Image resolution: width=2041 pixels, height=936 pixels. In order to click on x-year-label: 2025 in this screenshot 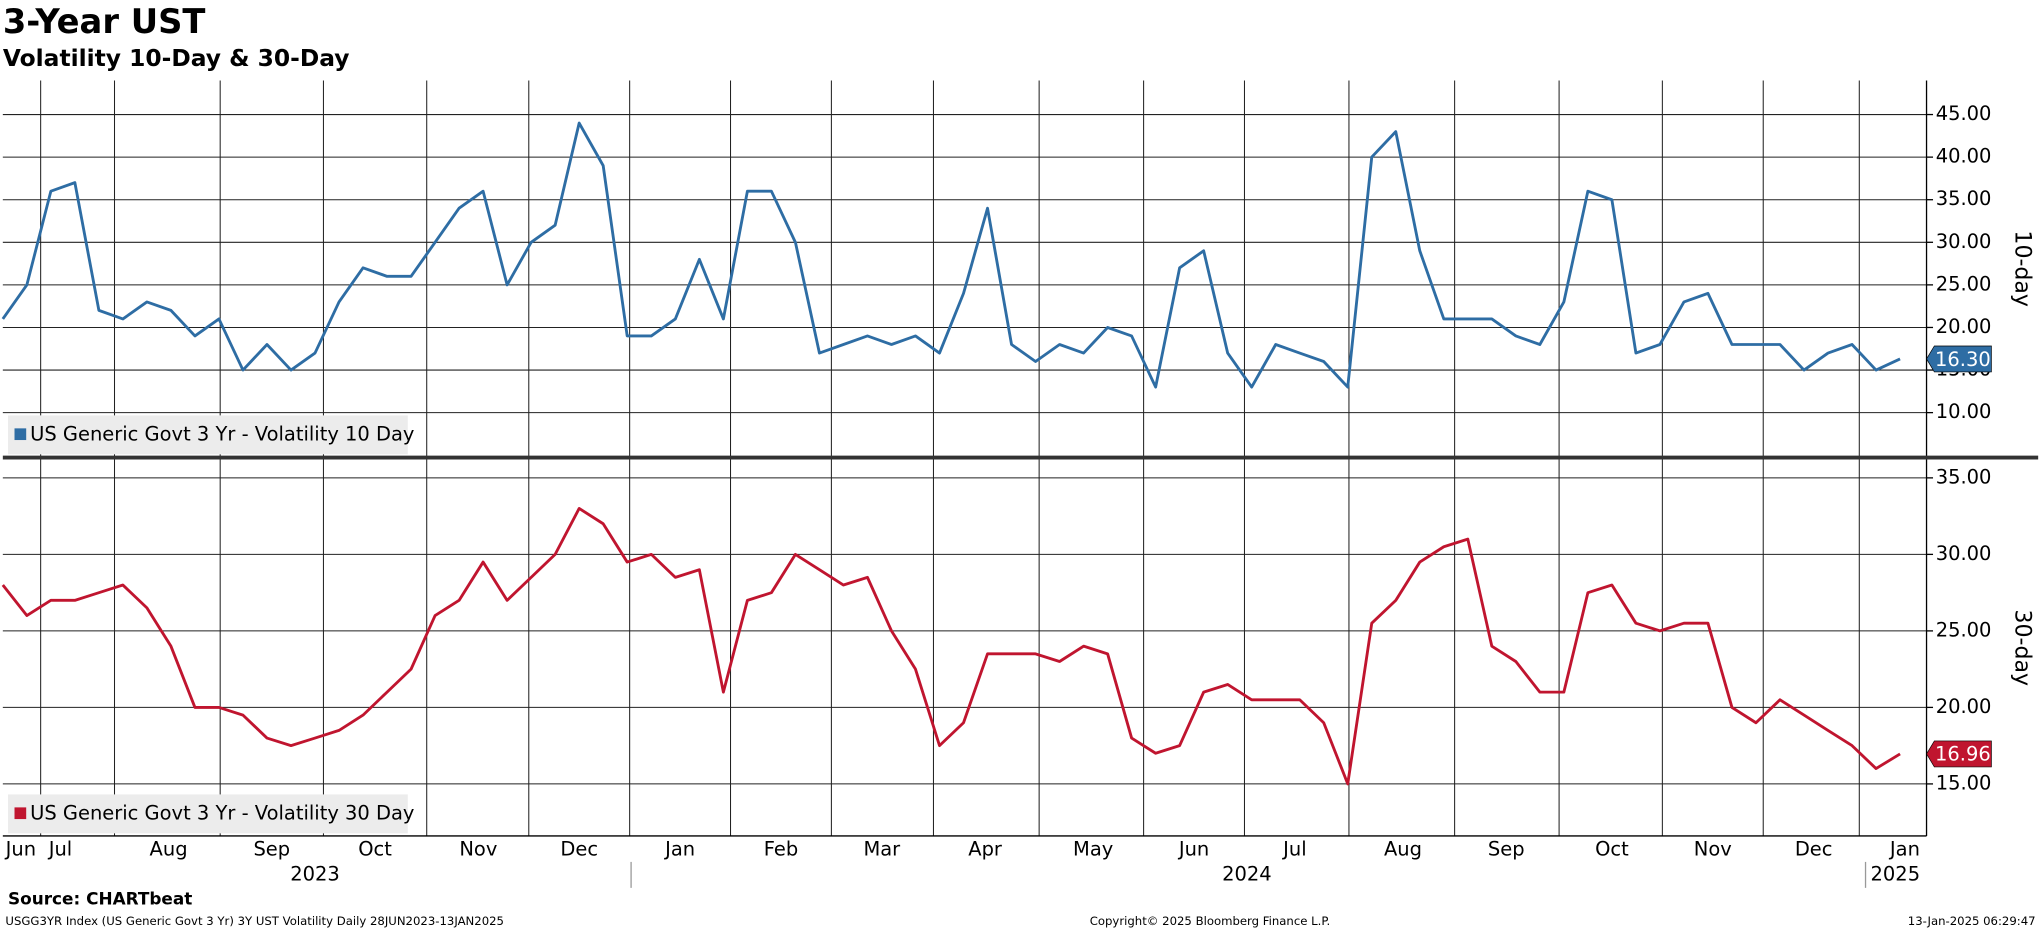, I will do `click(1896, 873)`.